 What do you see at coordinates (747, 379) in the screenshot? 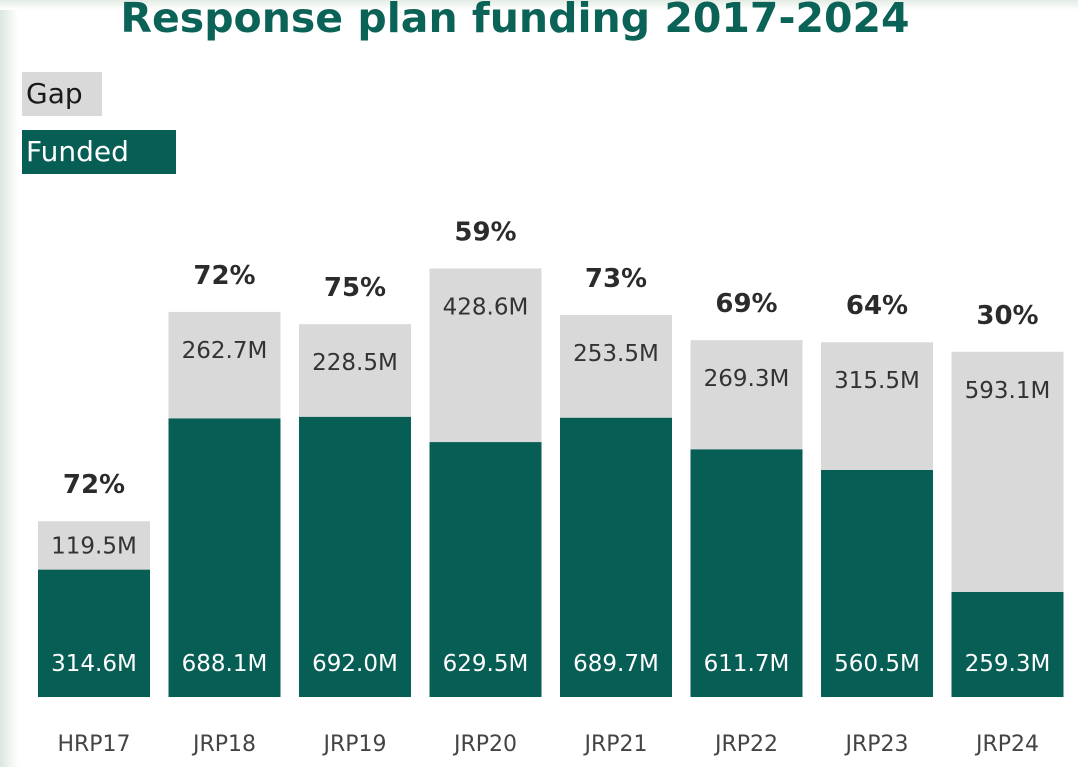
I see `data-label-gap-jrp22: 269.3M` at bounding box center [747, 379].